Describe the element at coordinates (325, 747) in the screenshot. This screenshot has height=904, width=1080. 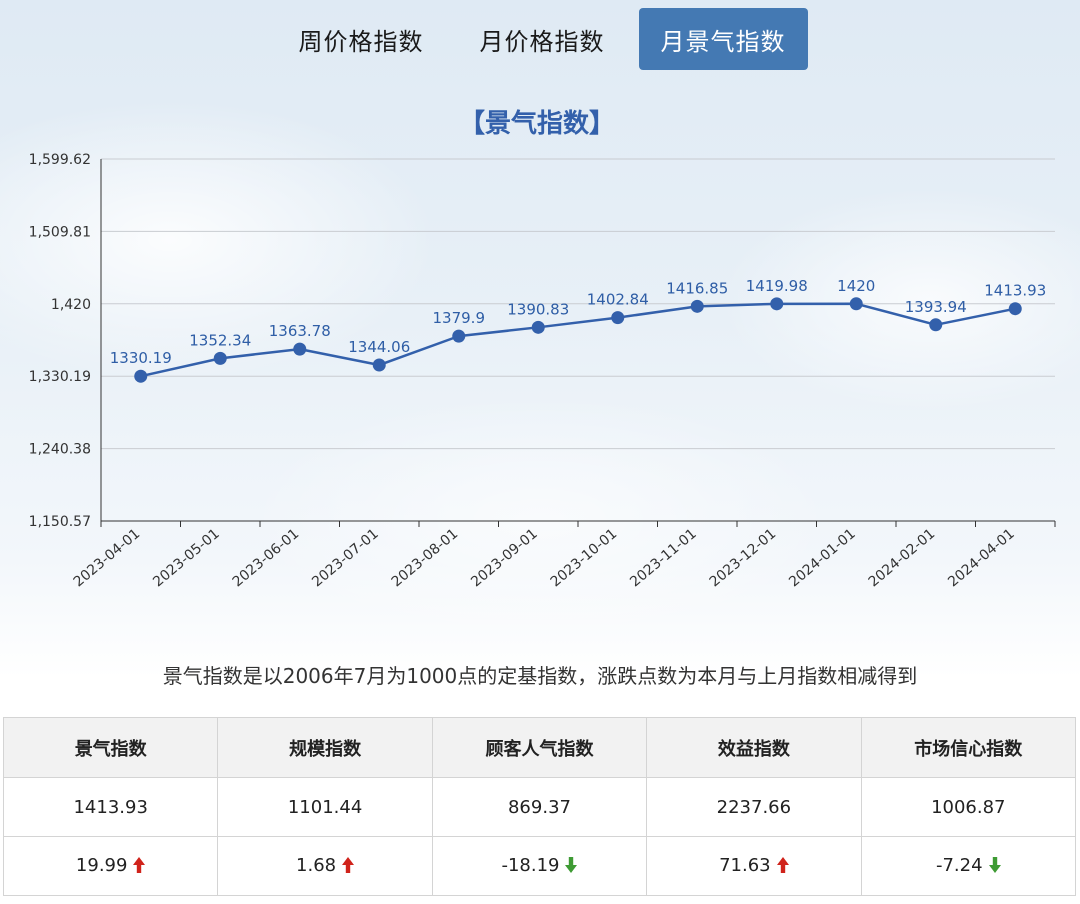
I see `header-scale-index: 规模指数` at that location.